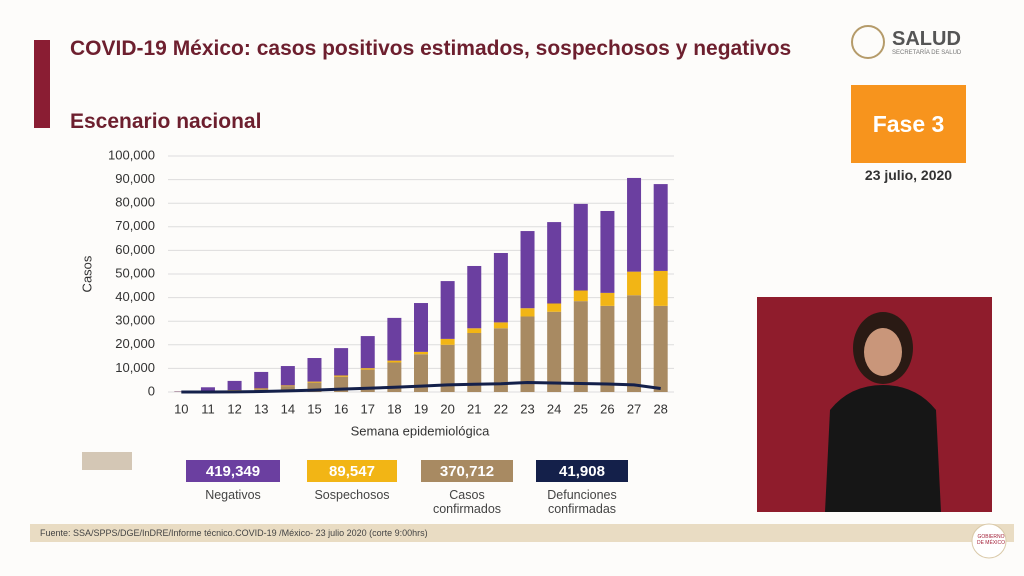 The height and width of the screenshot is (576, 1024). I want to click on y-tick-label: 60,000, so click(135, 249).